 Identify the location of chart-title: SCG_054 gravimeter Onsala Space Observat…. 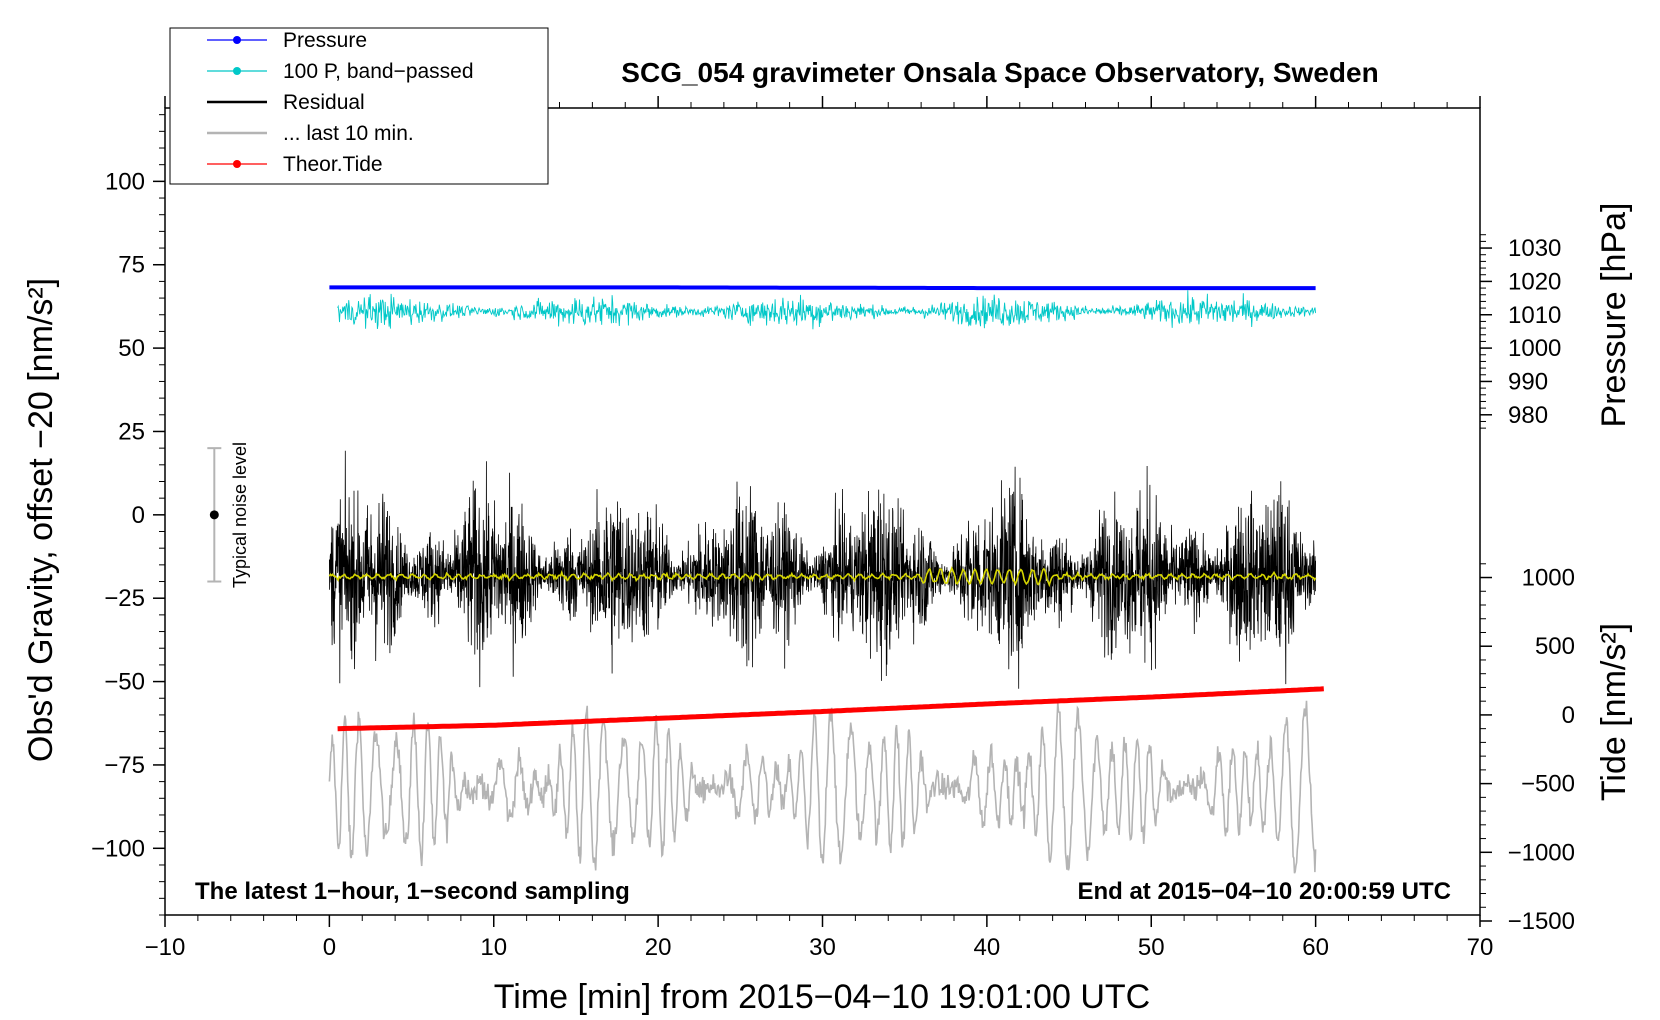
(999, 72).